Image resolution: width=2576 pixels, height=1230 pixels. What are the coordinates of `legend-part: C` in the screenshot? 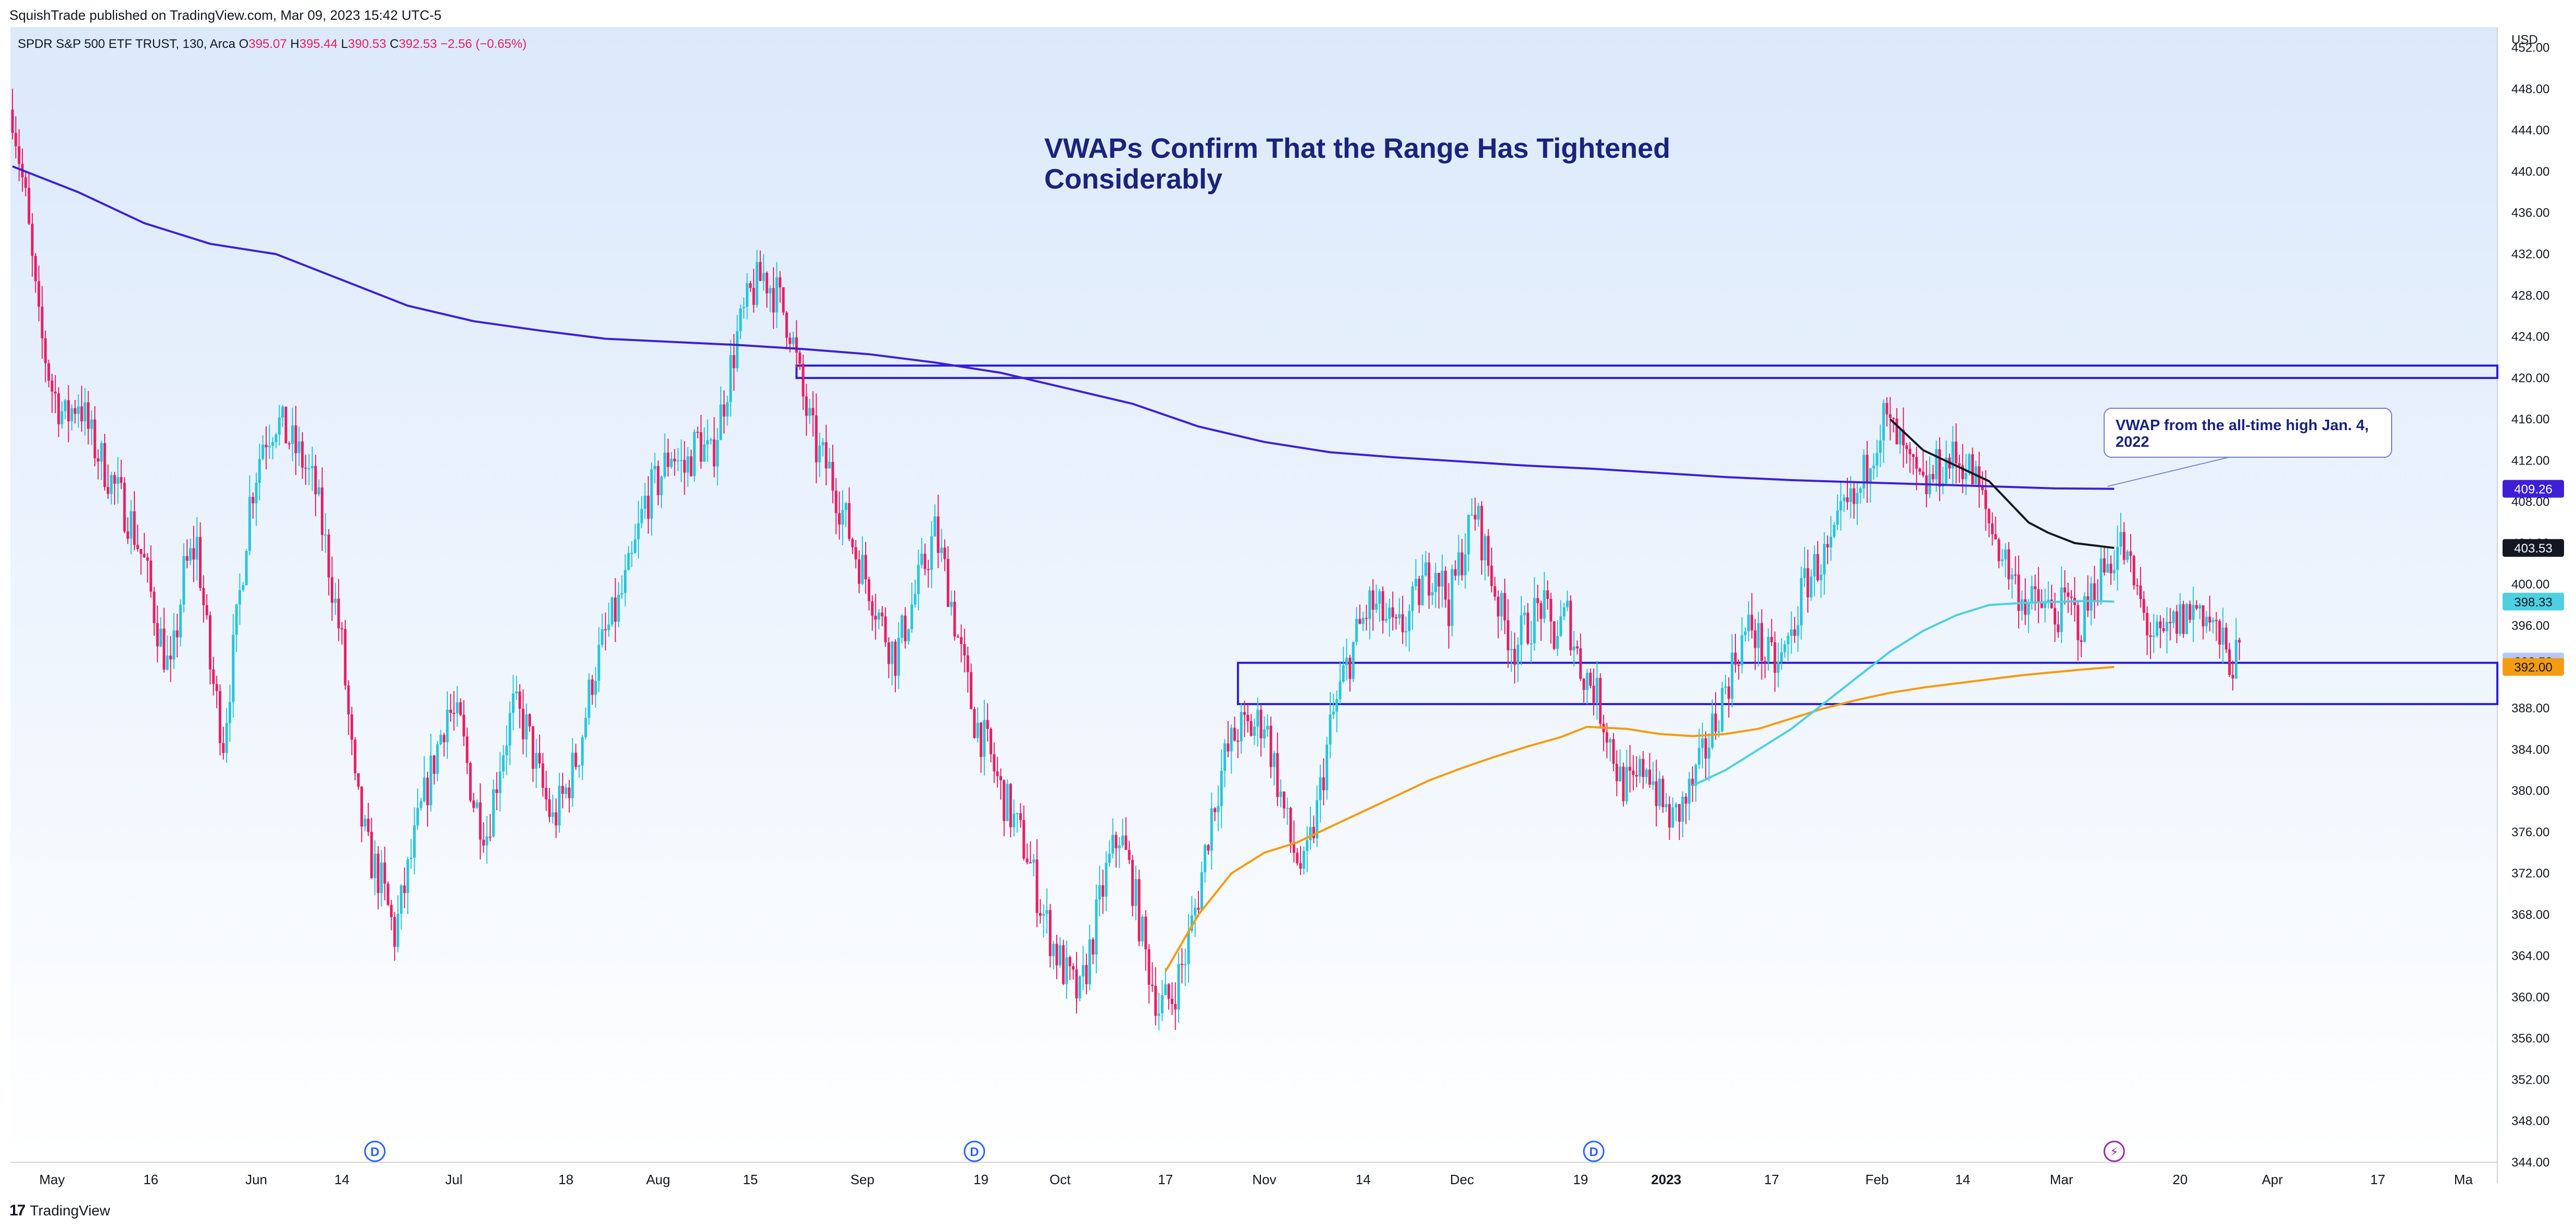 It's located at (394, 44).